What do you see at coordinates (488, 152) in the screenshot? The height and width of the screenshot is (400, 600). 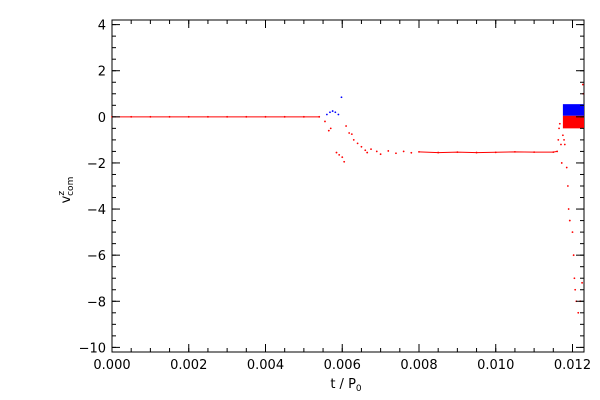 I see `series-0-plateau` at bounding box center [488, 152].